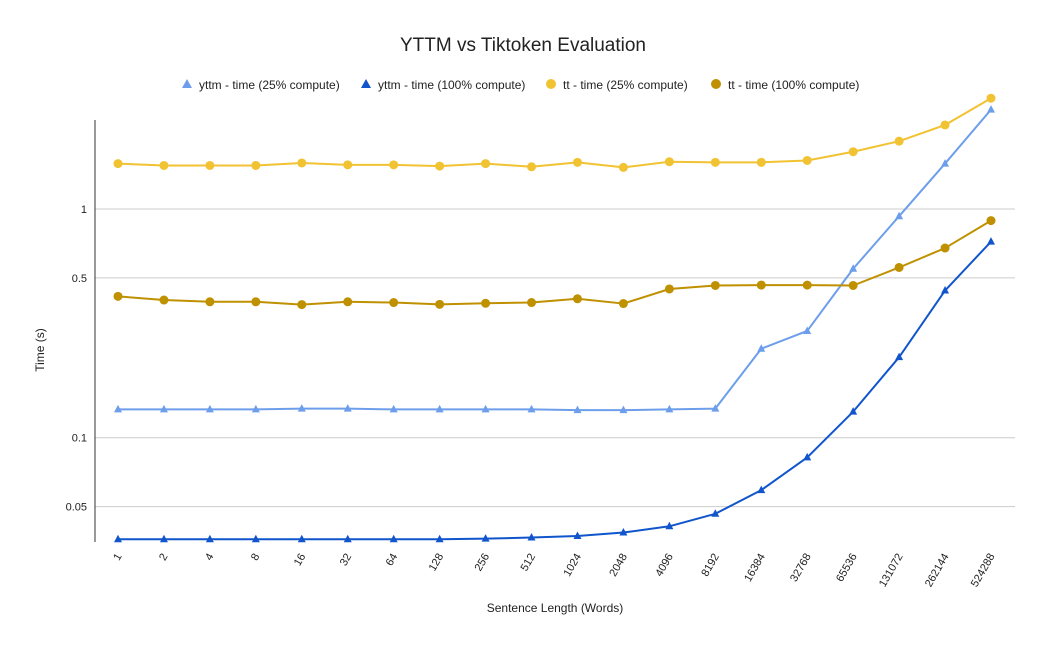 The height and width of the screenshot is (648, 1047). I want to click on y-tick-label: 0.5, so click(79, 279).